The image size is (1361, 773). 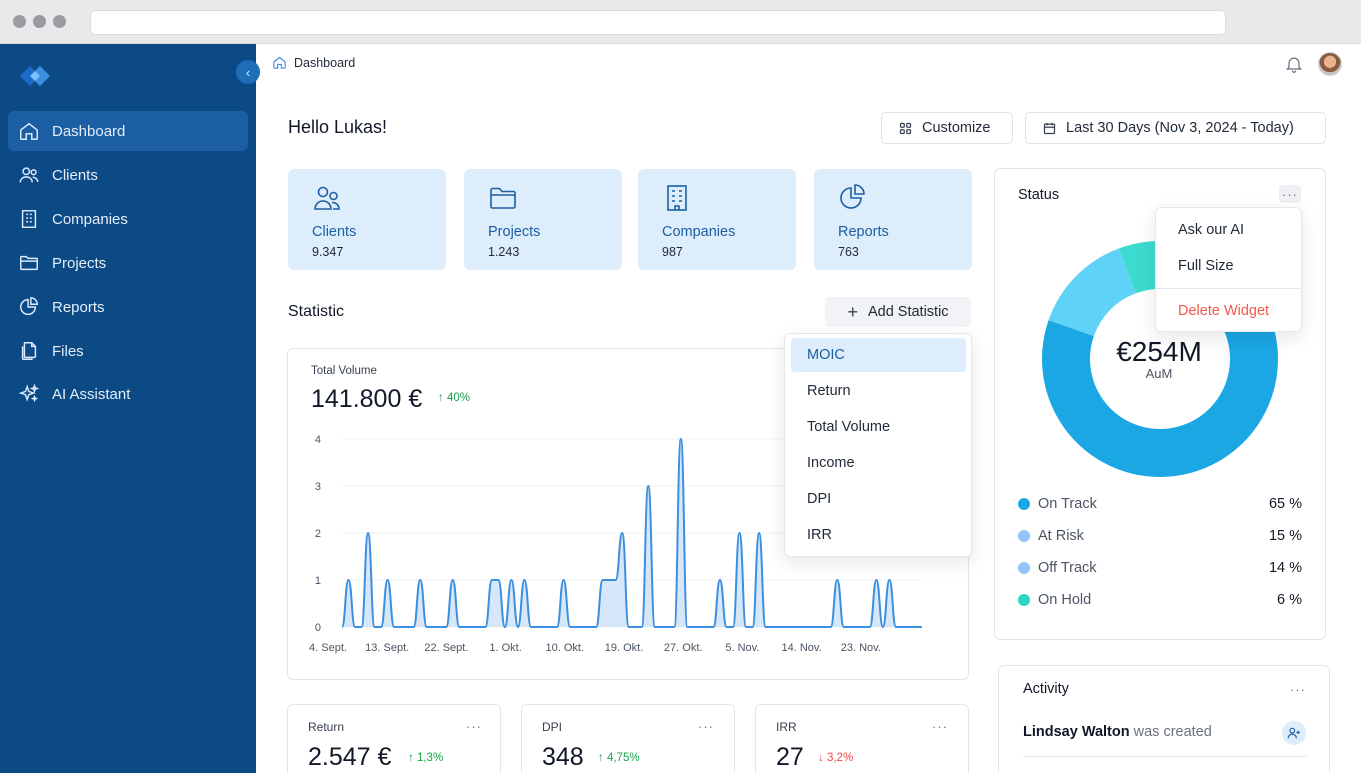 I want to click on plus-icon: +, so click(x=852, y=311).